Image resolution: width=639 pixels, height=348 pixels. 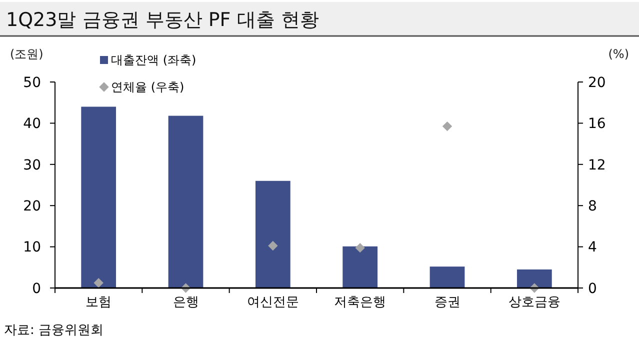 I want to click on chart-title: 1Q23말 금융권 부동산 PF 대출 현황, so click(x=162, y=20).